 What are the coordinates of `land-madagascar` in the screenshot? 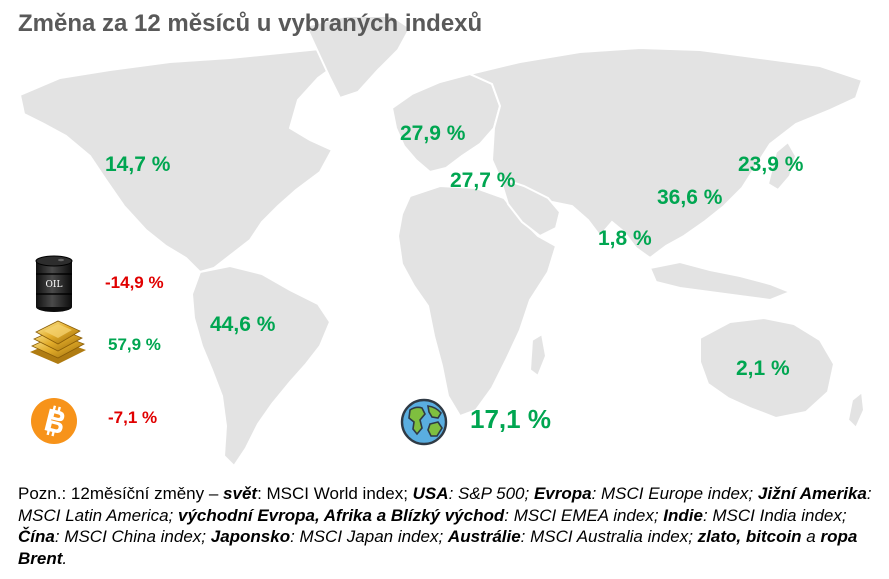 It's located at (538, 355).